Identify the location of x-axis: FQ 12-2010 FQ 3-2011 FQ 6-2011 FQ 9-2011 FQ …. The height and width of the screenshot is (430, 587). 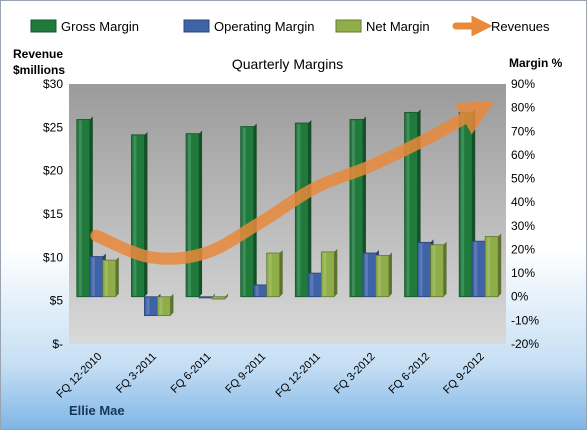
(270, 376).